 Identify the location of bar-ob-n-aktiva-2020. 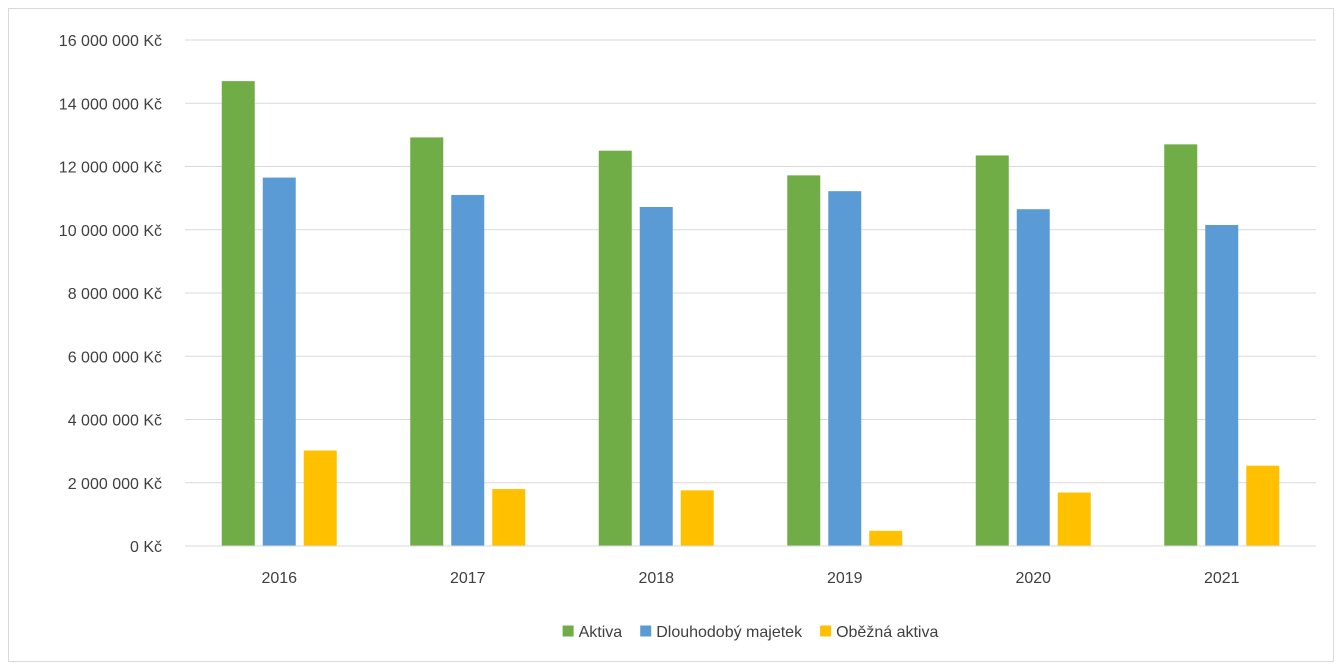
(1074, 519).